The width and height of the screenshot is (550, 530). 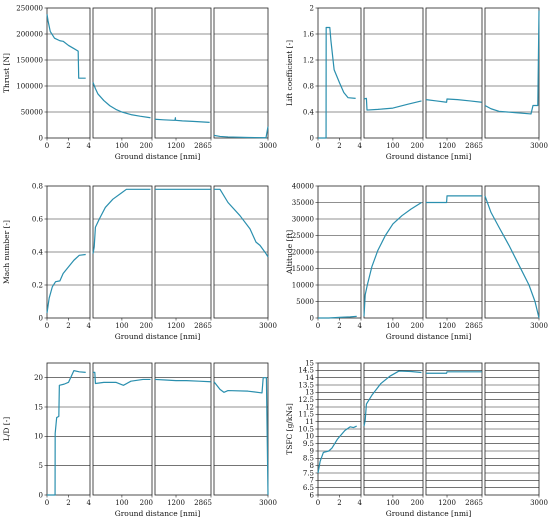 I want to click on y-tick-label: 8, so click(x=312, y=466).